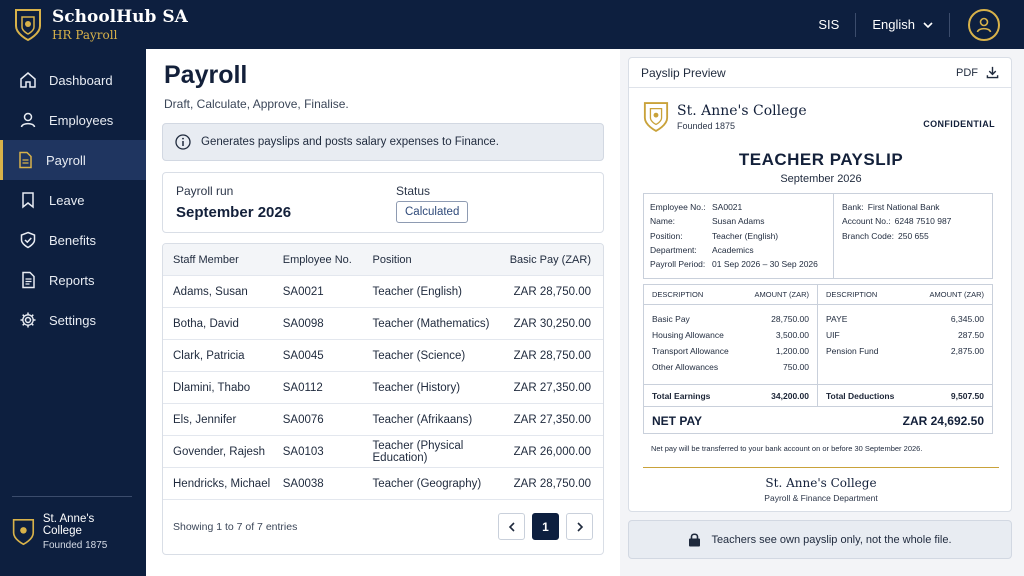  I want to click on sidebar-item-settings: Settings, so click(73, 320).